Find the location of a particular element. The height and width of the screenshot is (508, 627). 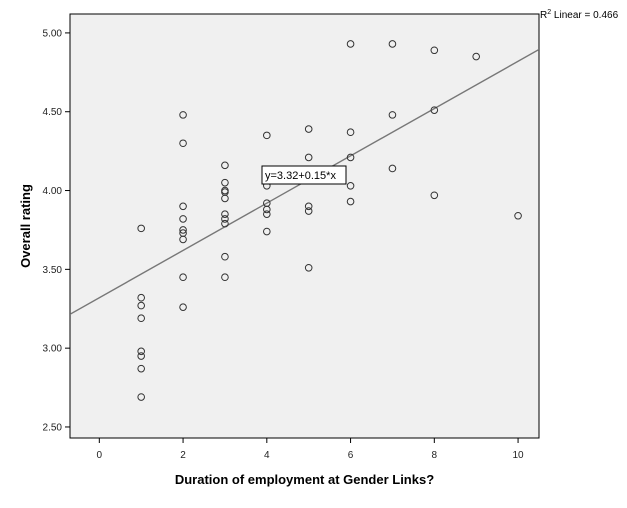

fit-equation-box is located at coordinates (304, 175).